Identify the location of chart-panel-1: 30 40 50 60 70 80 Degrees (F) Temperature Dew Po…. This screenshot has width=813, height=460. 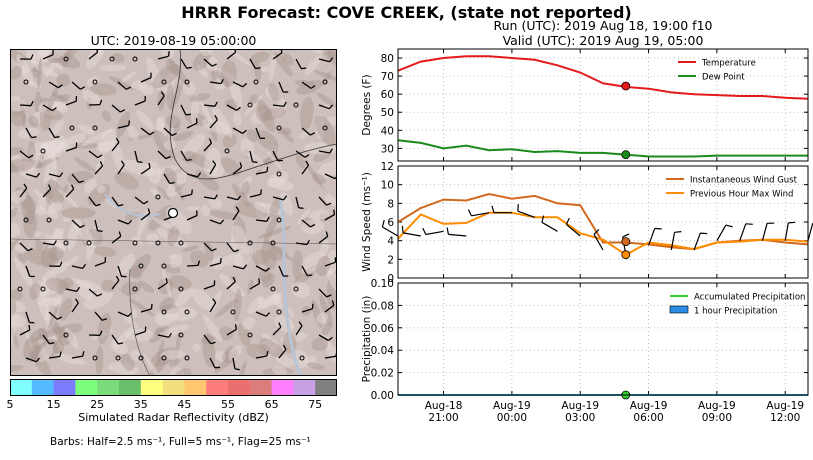
(585, 105).